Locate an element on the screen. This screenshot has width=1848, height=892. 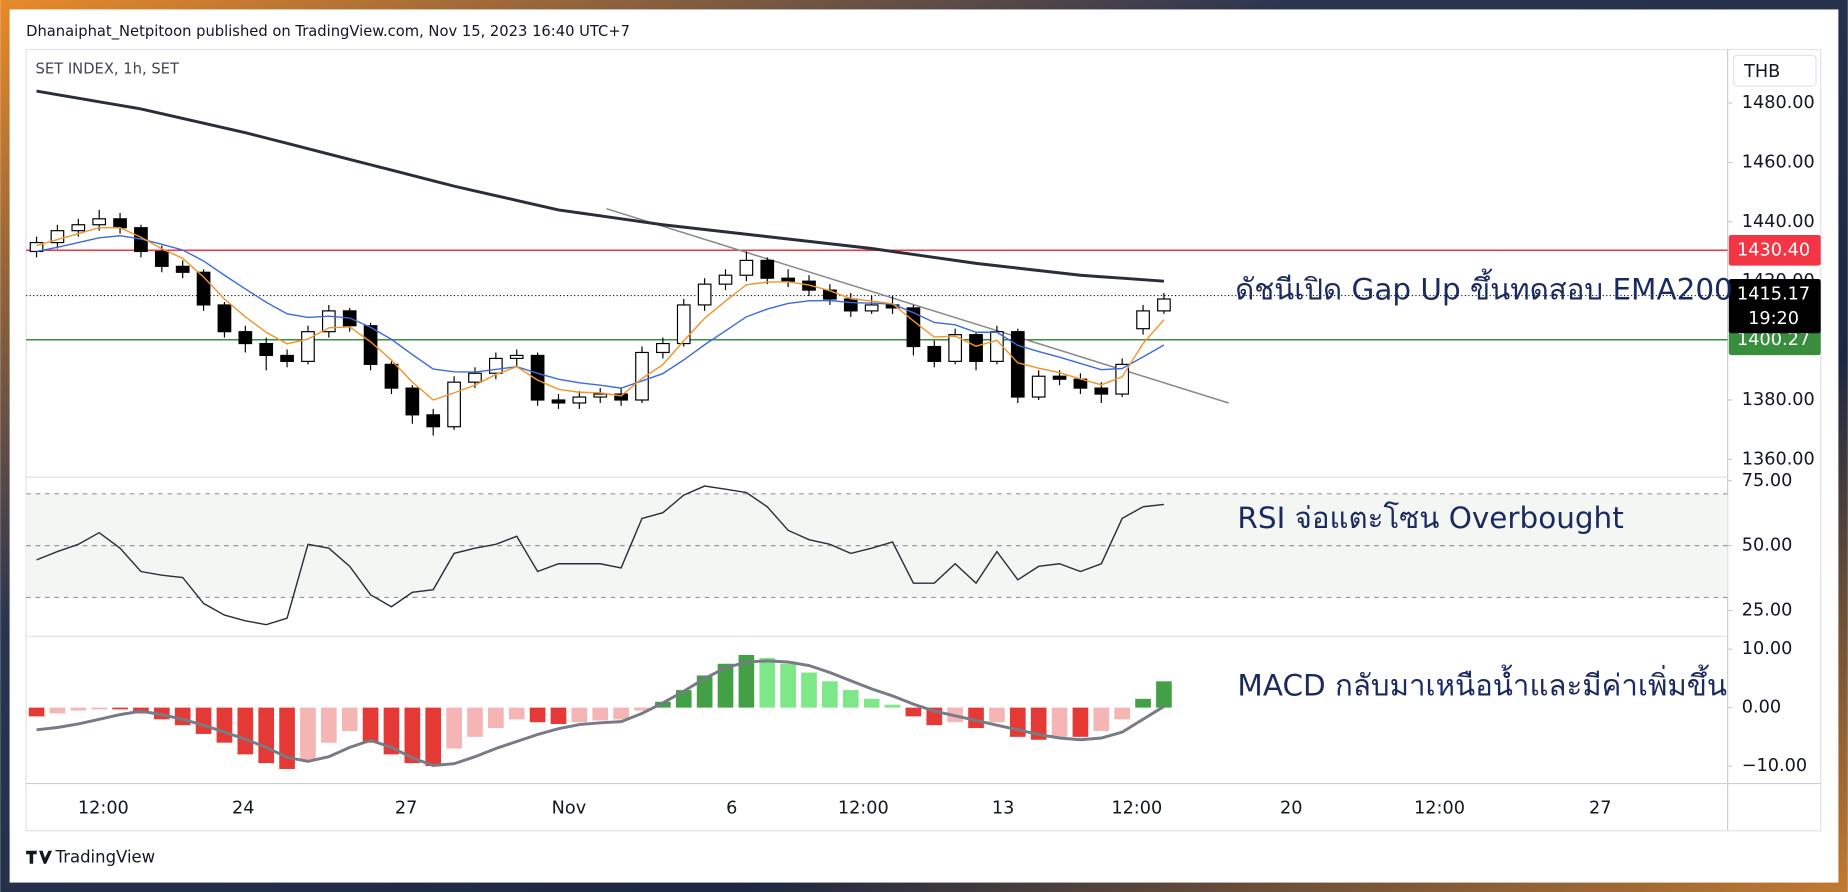
y-tick-label: 1360.00 is located at coordinates (1778, 459).